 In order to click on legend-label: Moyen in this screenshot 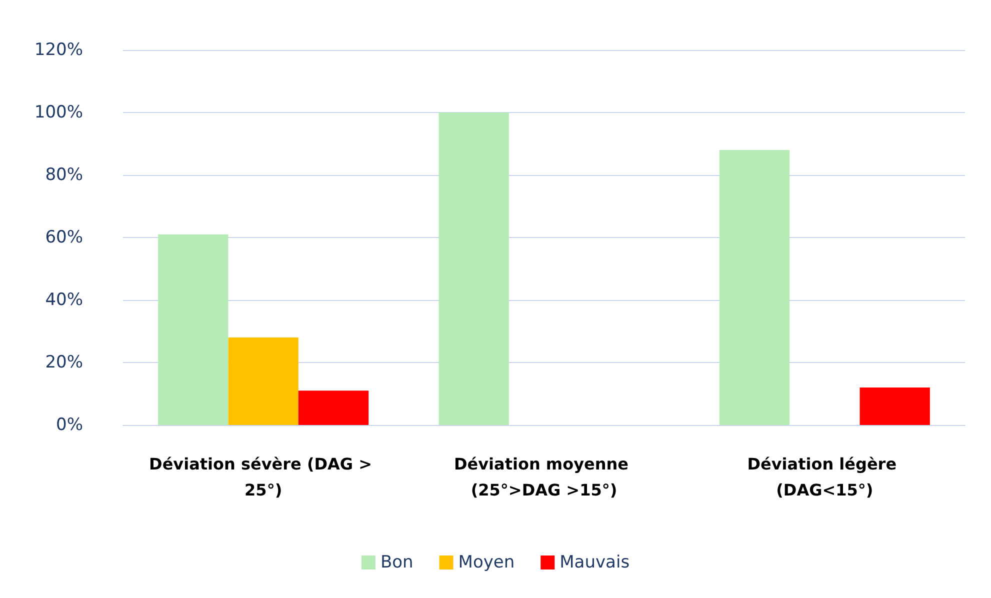, I will do `click(486, 562)`.